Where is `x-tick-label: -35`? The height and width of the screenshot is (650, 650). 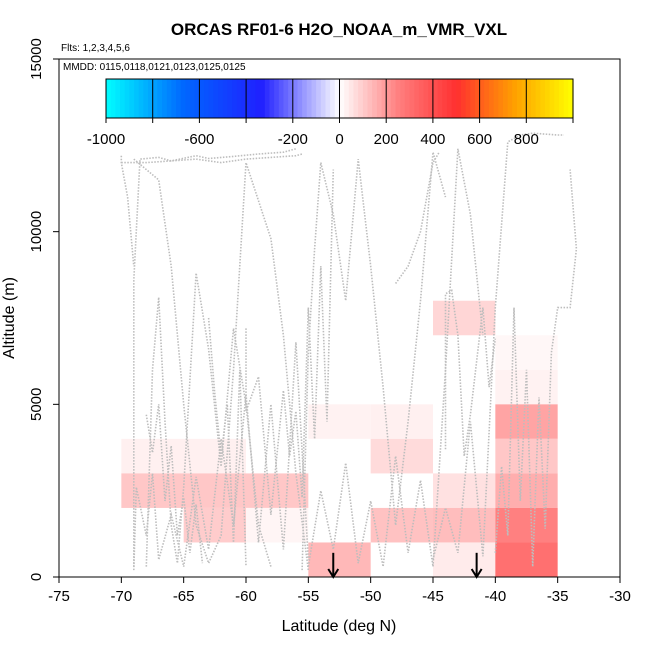 x-tick-label: -35 is located at coordinates (558, 596).